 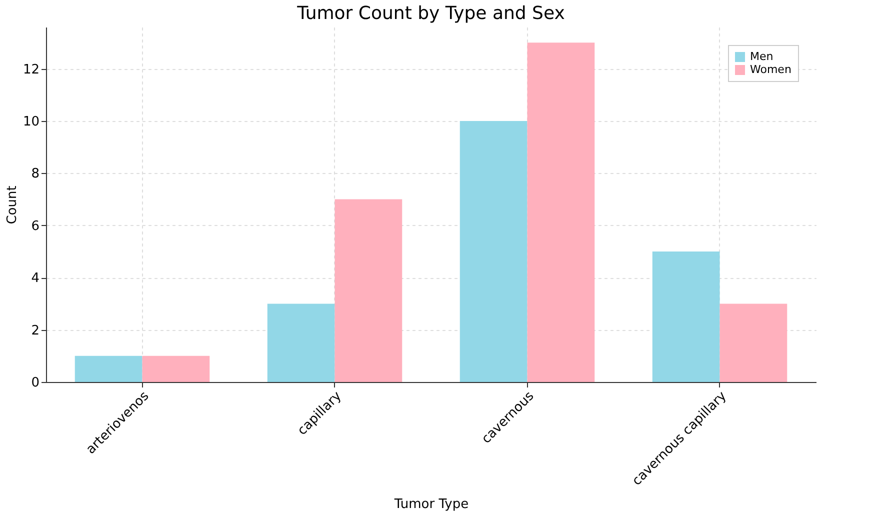 I want to click on x-axis-title: Tumor Type, so click(x=431, y=504).